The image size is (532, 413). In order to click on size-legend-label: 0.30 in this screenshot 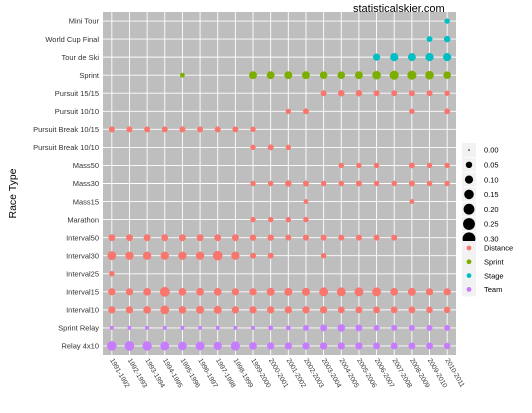, I will do `click(491, 239)`.